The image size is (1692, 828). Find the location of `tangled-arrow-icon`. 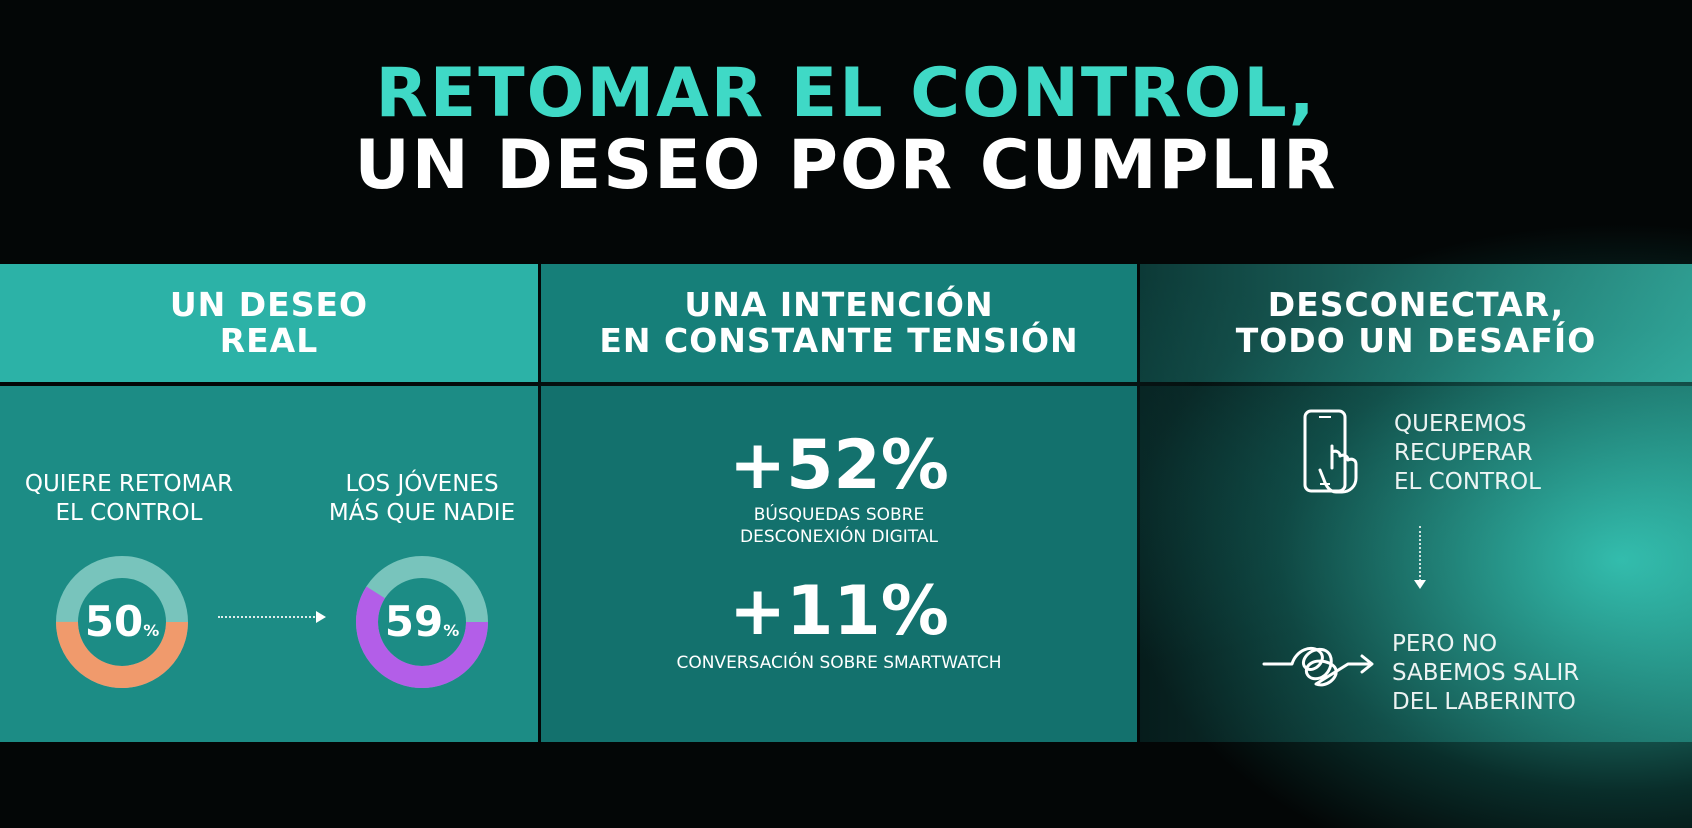

tangled-arrow-icon is located at coordinates (1322, 667).